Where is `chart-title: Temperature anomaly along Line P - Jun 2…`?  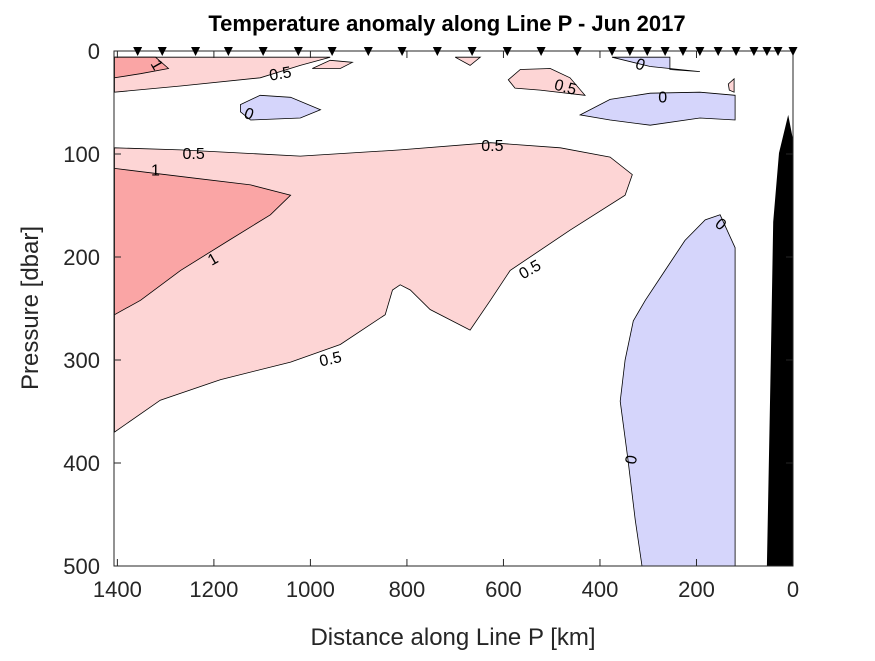
chart-title: Temperature anomaly along Line P - Jun 2… is located at coordinates (446, 23).